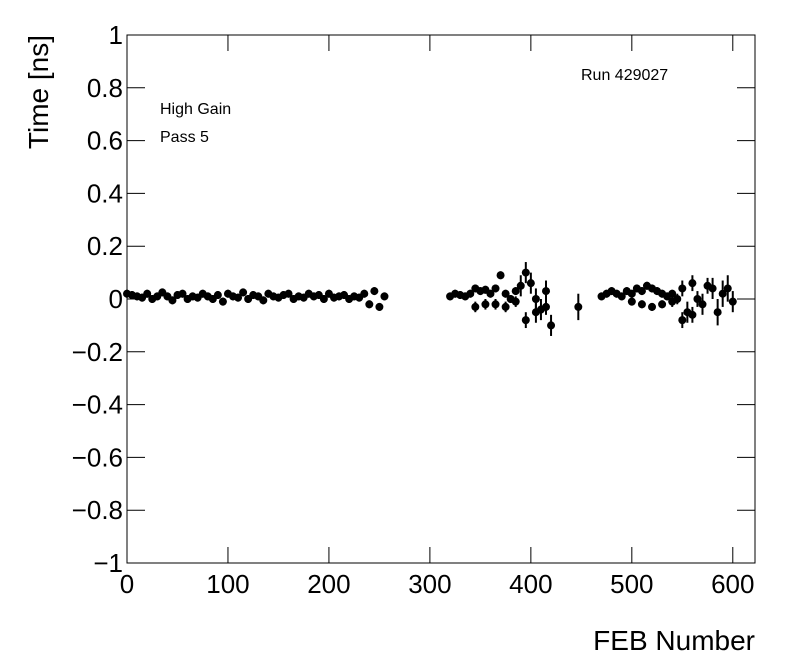  What do you see at coordinates (108, 563) in the screenshot?
I see `y-tick-label: −1` at bounding box center [108, 563].